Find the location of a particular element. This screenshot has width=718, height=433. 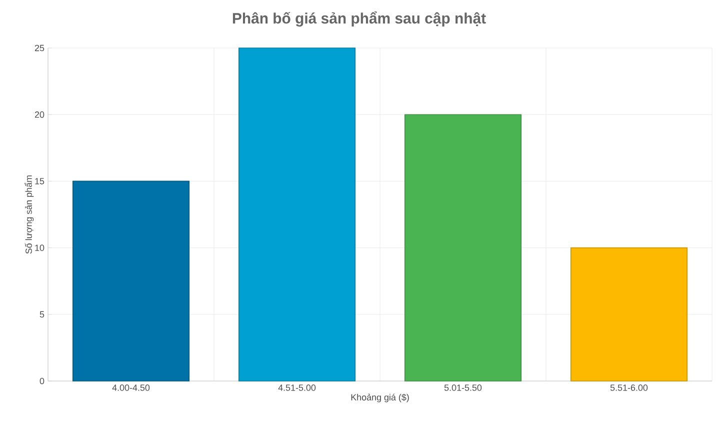

y-tick-label: 10 is located at coordinates (39, 247).